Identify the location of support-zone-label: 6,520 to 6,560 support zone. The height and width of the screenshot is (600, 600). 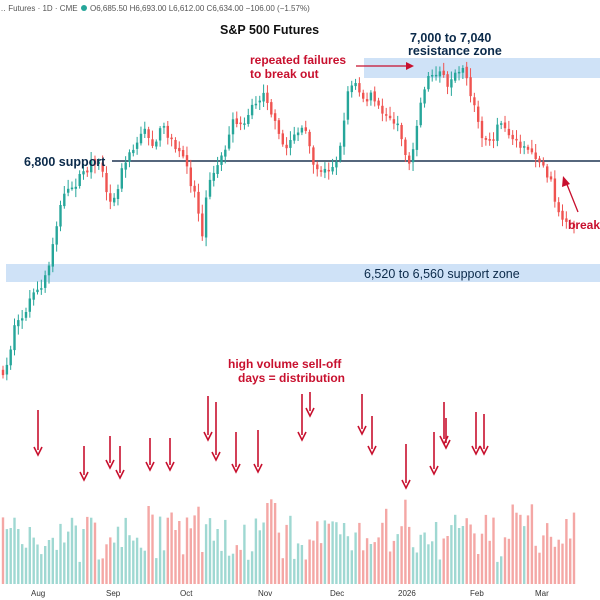
(442, 274).